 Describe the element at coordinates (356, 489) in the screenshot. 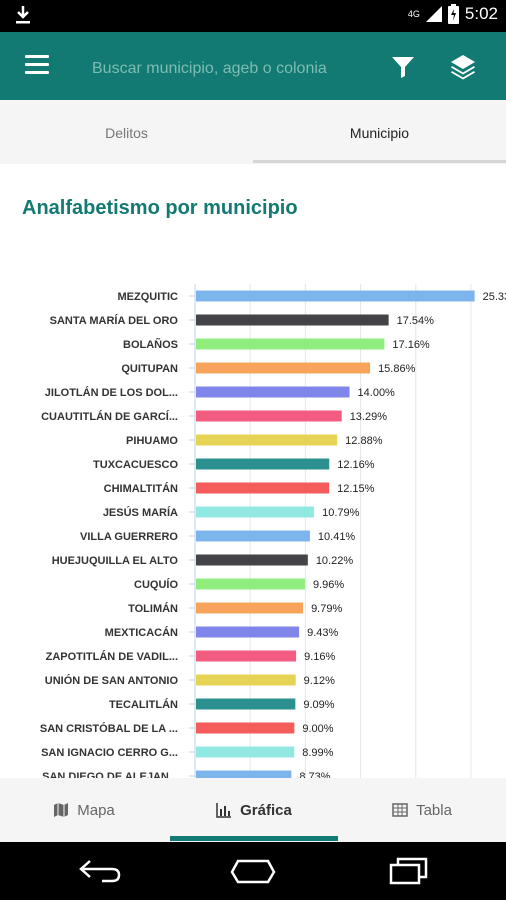

I see `data-label: 12.15%` at that location.